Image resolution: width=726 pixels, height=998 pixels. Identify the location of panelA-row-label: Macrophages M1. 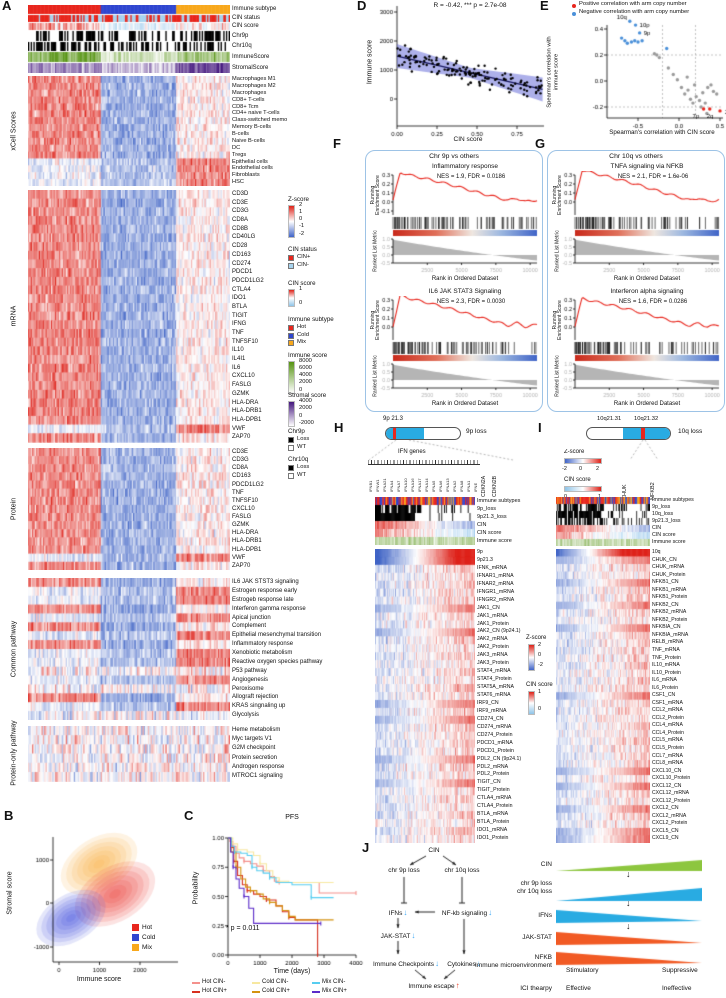
(254, 79).